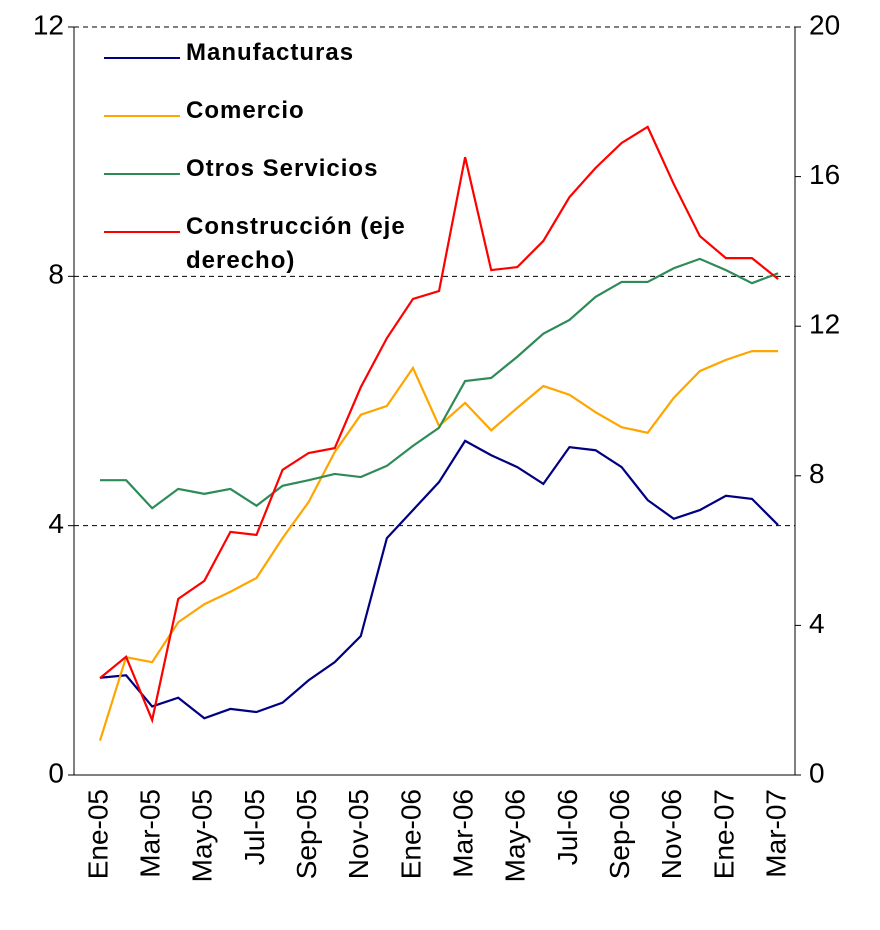 This screenshot has height=930, width=880. Describe the element at coordinates (56, 523) in the screenshot. I see `y-tick-label: 4` at that location.